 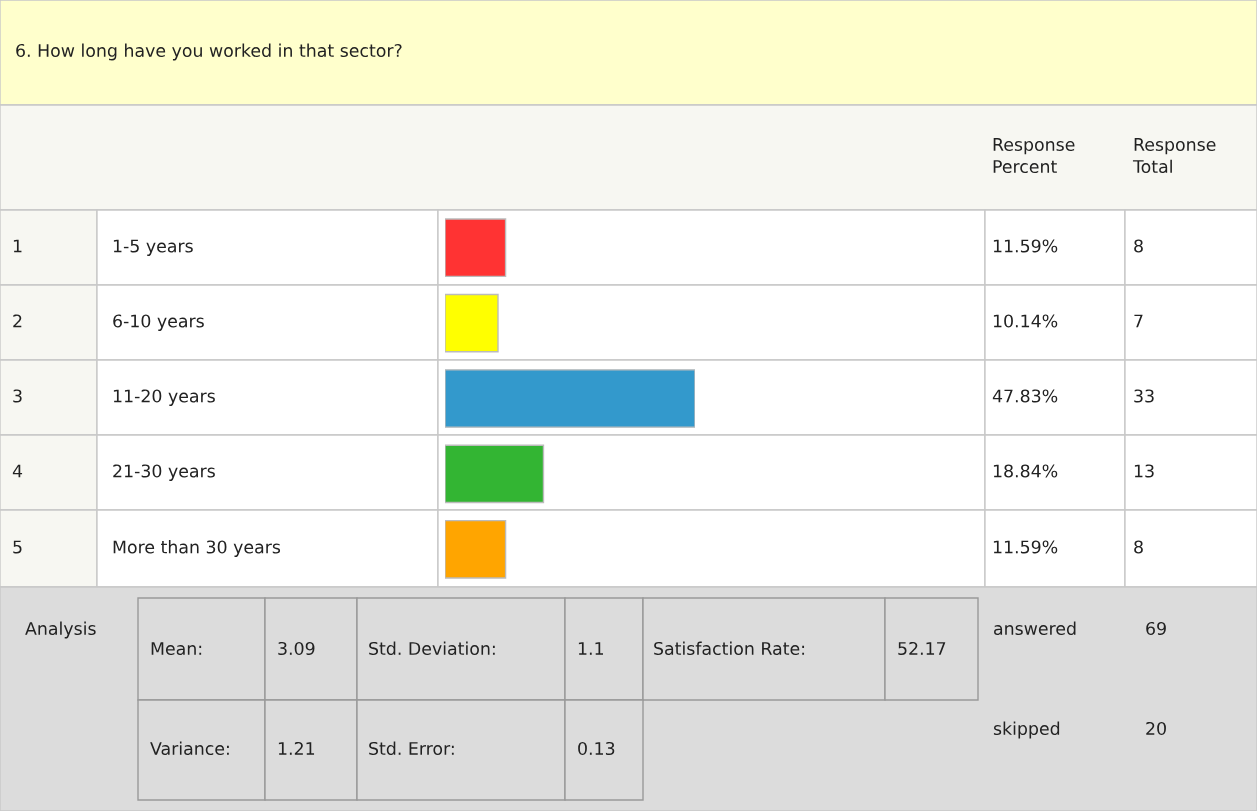 What do you see at coordinates (17, 321) in the screenshot?
I see `text: 2` at bounding box center [17, 321].